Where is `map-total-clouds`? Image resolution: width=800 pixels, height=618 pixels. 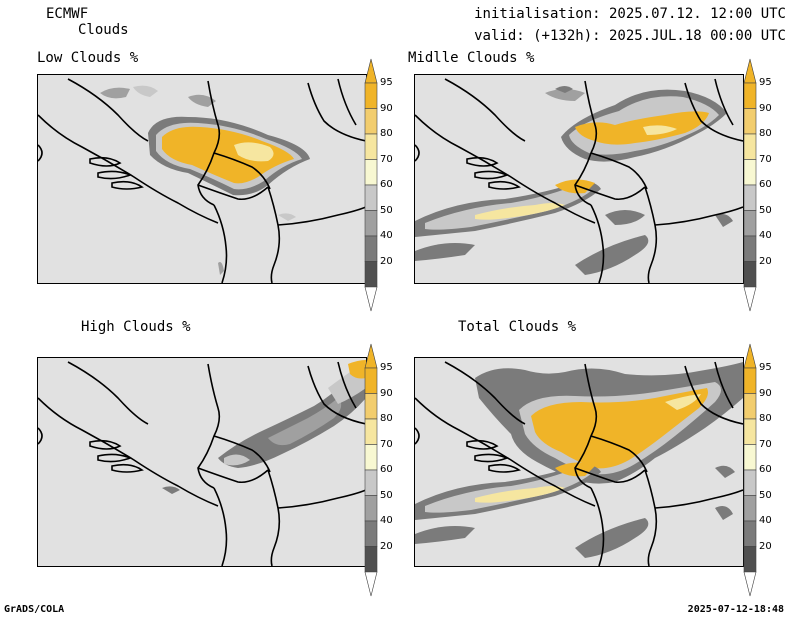 map-total-clouds is located at coordinates (579, 462).